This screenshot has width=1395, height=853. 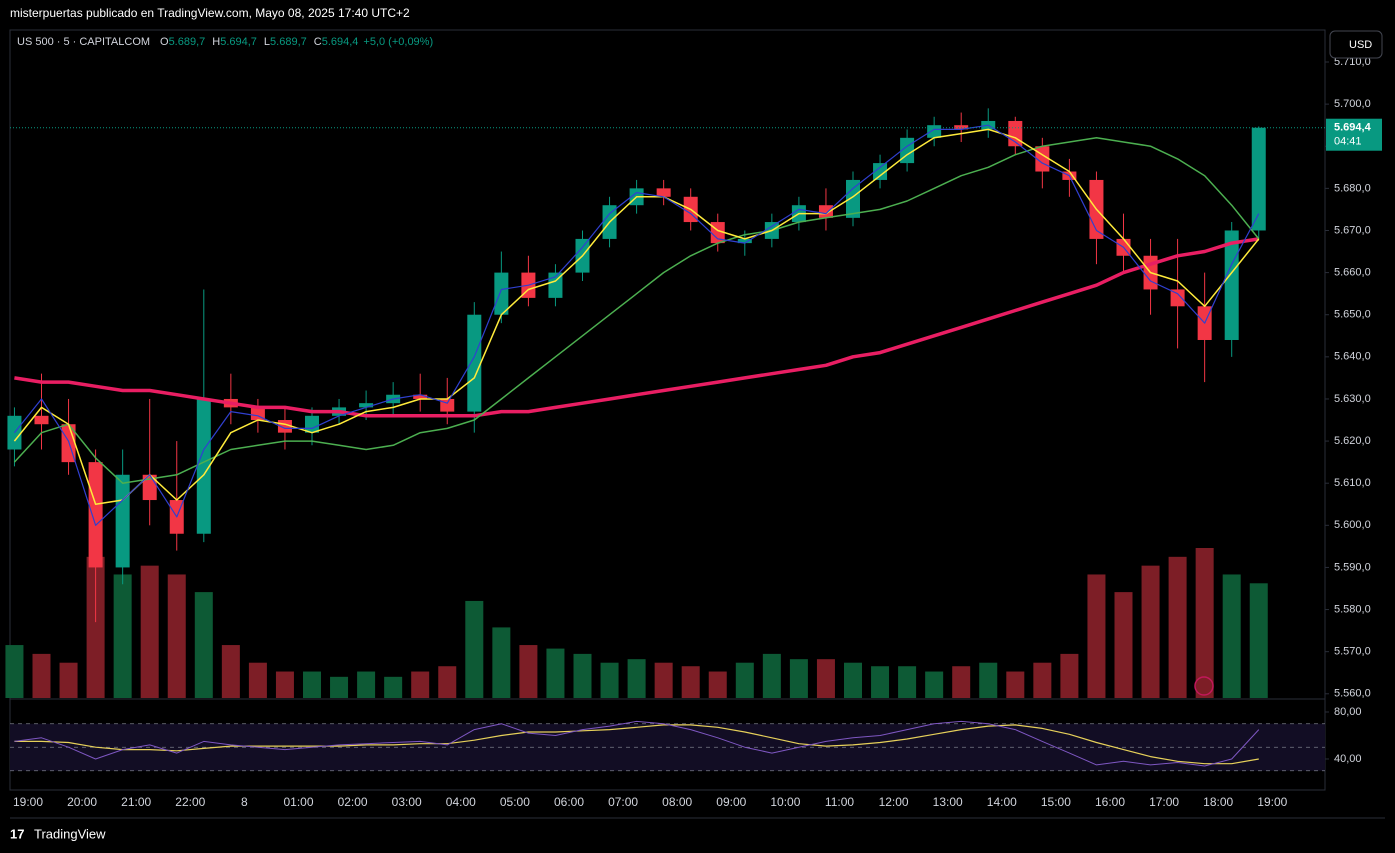 I want to click on legend-open-label: O, so click(x=164, y=42).